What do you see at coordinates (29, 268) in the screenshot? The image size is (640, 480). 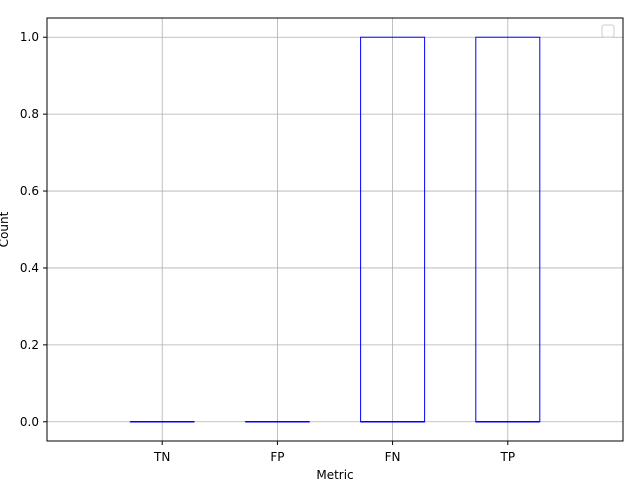 I see `y-tick-label: 0.4` at bounding box center [29, 268].